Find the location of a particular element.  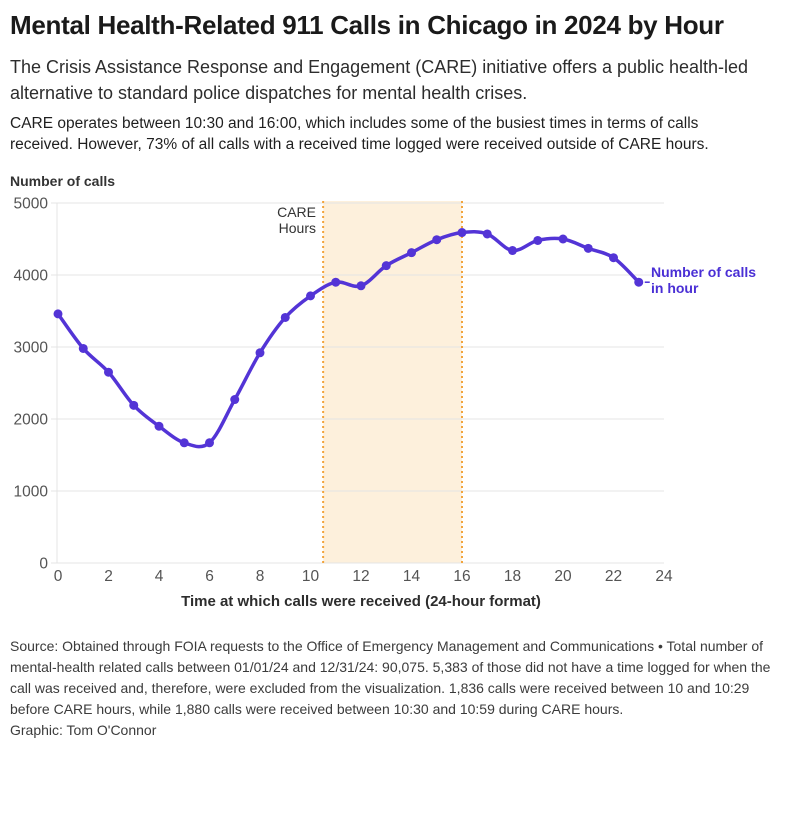

y-tick-label-1000: 1000 is located at coordinates (31, 492).